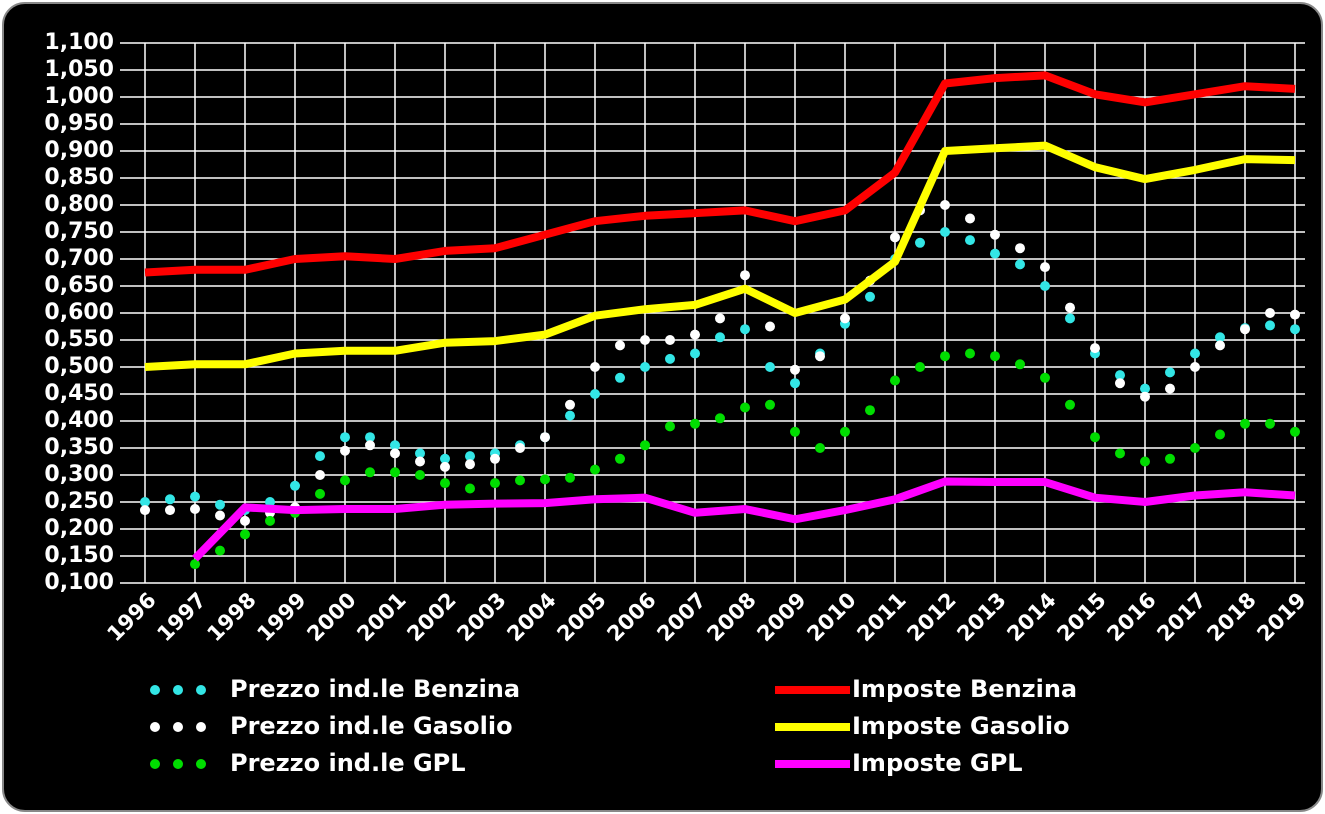  I want to click on y-tick-label: 1,100, so click(79, 42).